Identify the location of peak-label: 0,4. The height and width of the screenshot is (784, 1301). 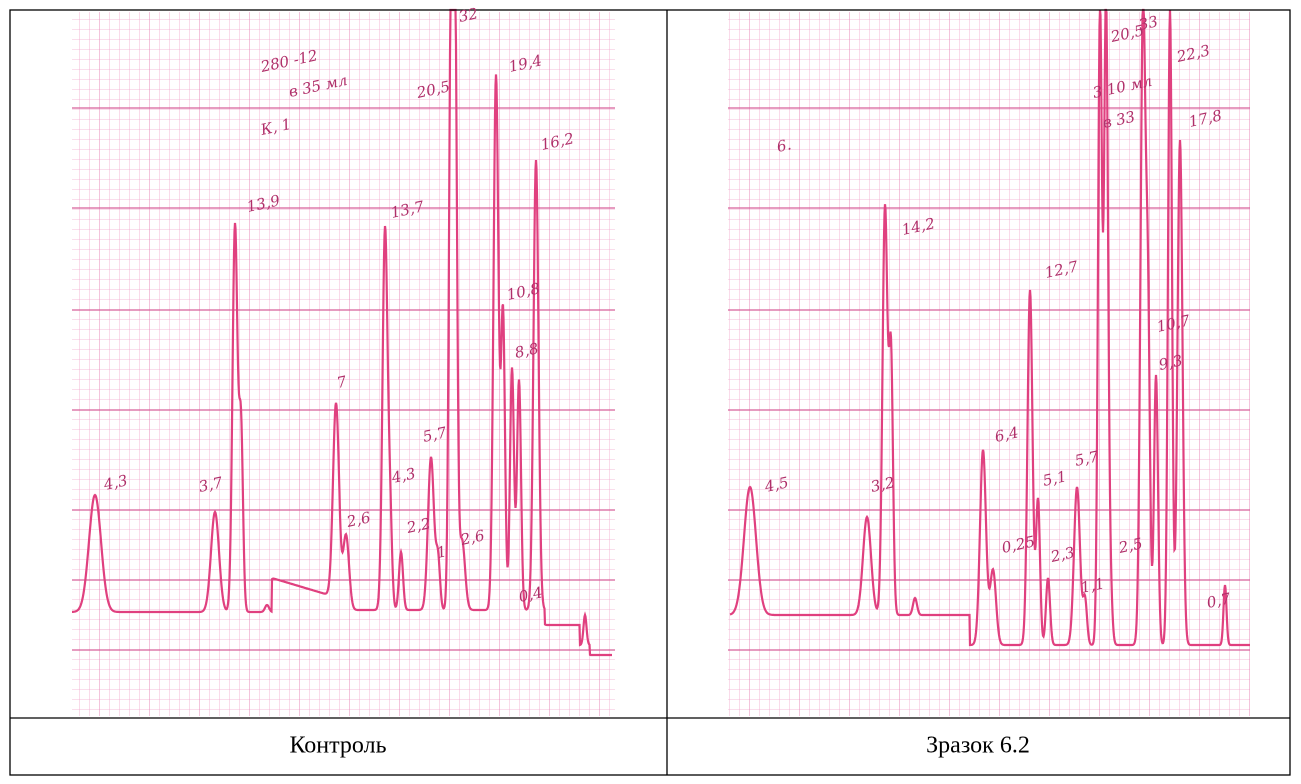
(530, 594).